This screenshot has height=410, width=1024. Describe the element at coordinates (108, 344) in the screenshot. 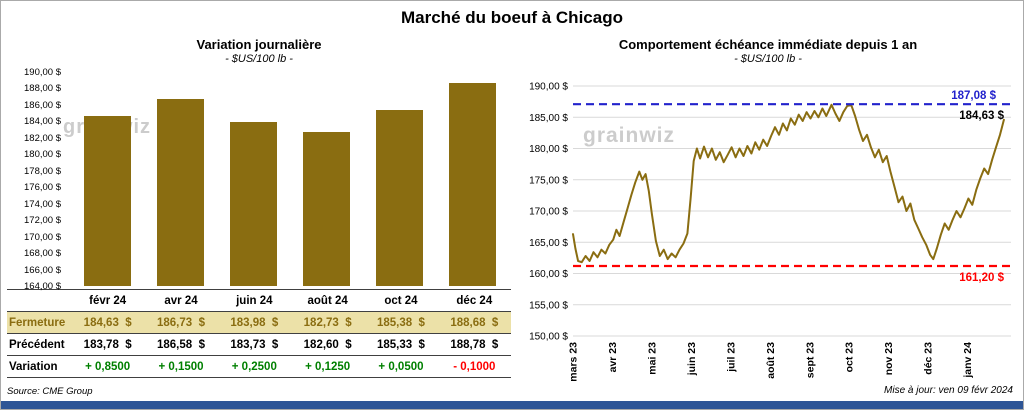

I see `precedent-value-0: 183,78 $` at that location.